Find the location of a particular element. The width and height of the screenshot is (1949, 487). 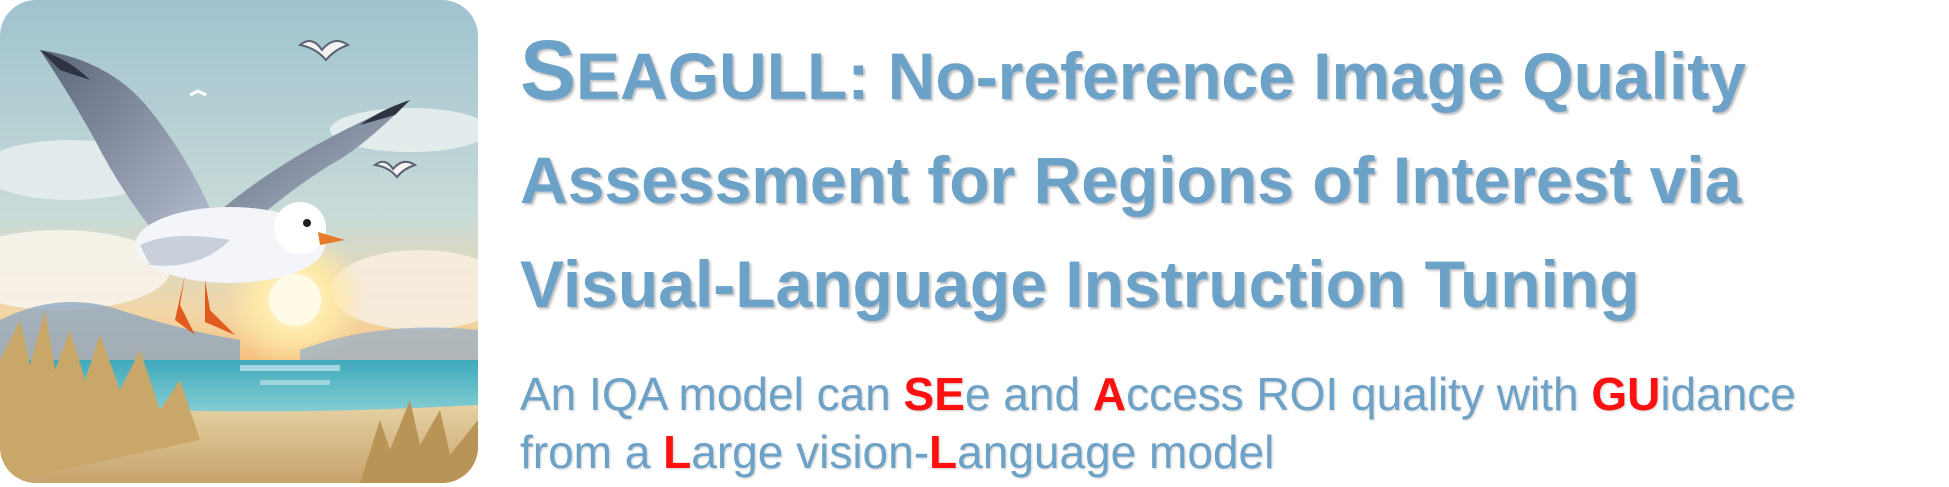

subtitle-text: ccess ROI quality with is located at coordinates (1359, 394).